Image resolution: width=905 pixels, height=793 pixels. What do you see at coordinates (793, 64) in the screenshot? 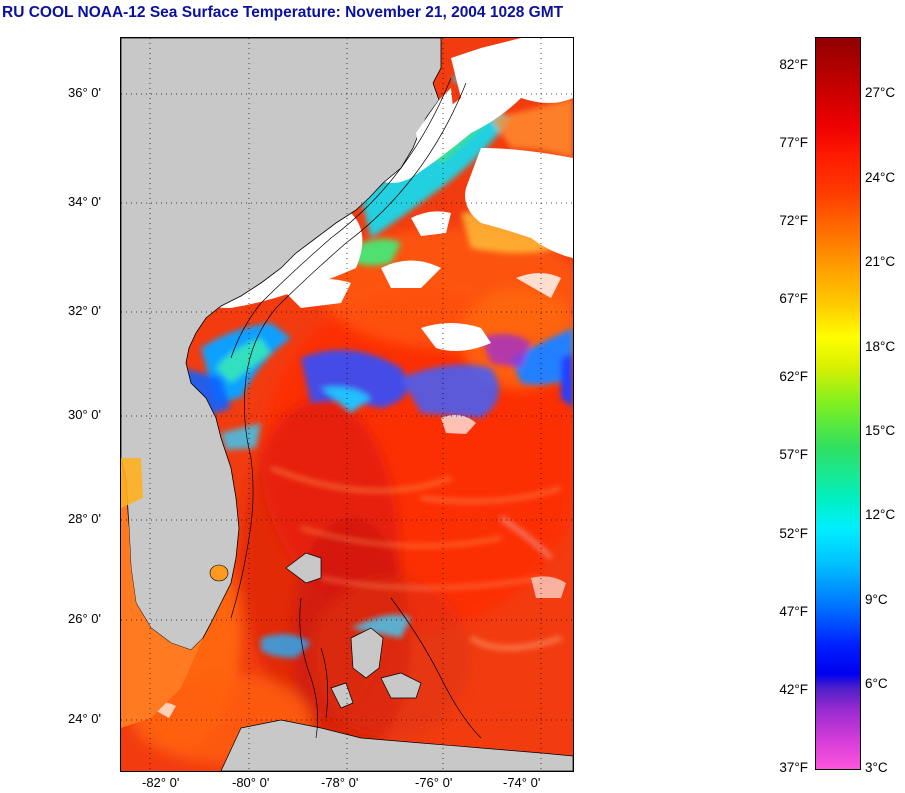
I see `colorbar-label-82f: 82°F` at bounding box center [793, 64].